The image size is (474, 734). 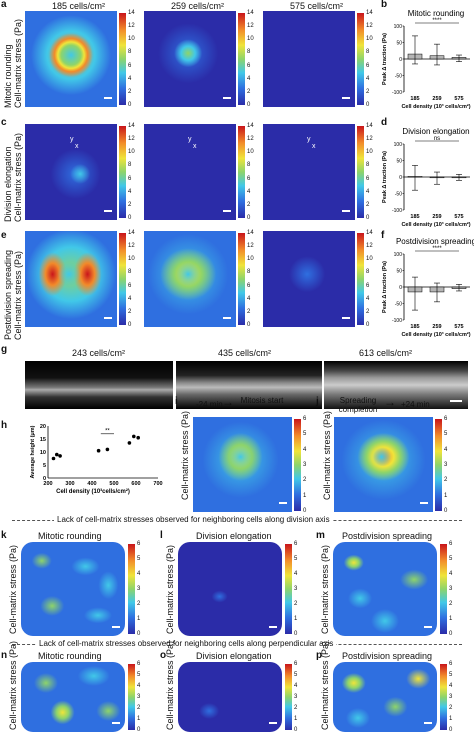 What do you see at coordinates (387, 536) in the screenshot?
I see `title-m: Postdivision spreading` at bounding box center [387, 536].